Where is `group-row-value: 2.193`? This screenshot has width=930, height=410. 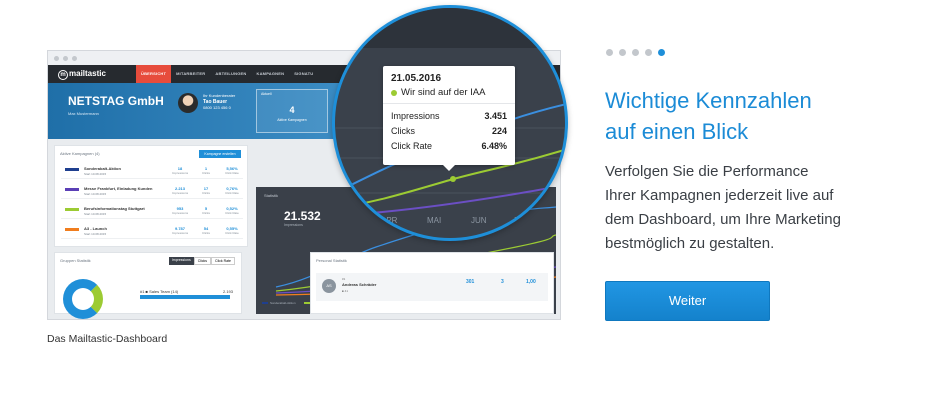 group-row-value: 2.193 is located at coordinates (227, 291).